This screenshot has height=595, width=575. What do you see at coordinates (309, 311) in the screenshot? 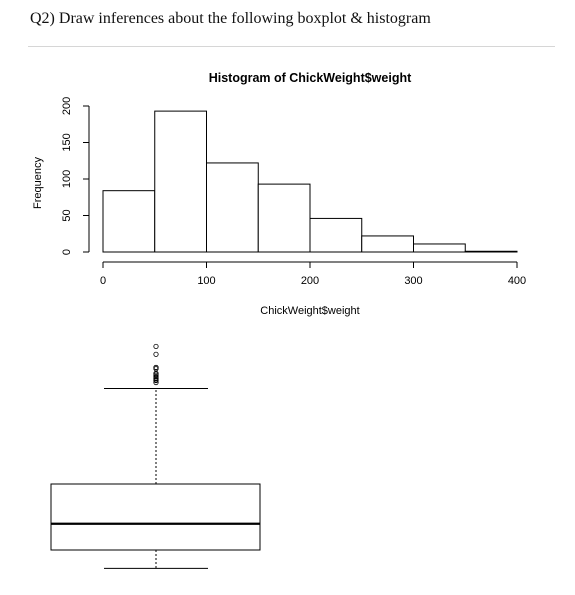
I see `x-axis-label: ChickWeight$weight` at bounding box center [309, 311].